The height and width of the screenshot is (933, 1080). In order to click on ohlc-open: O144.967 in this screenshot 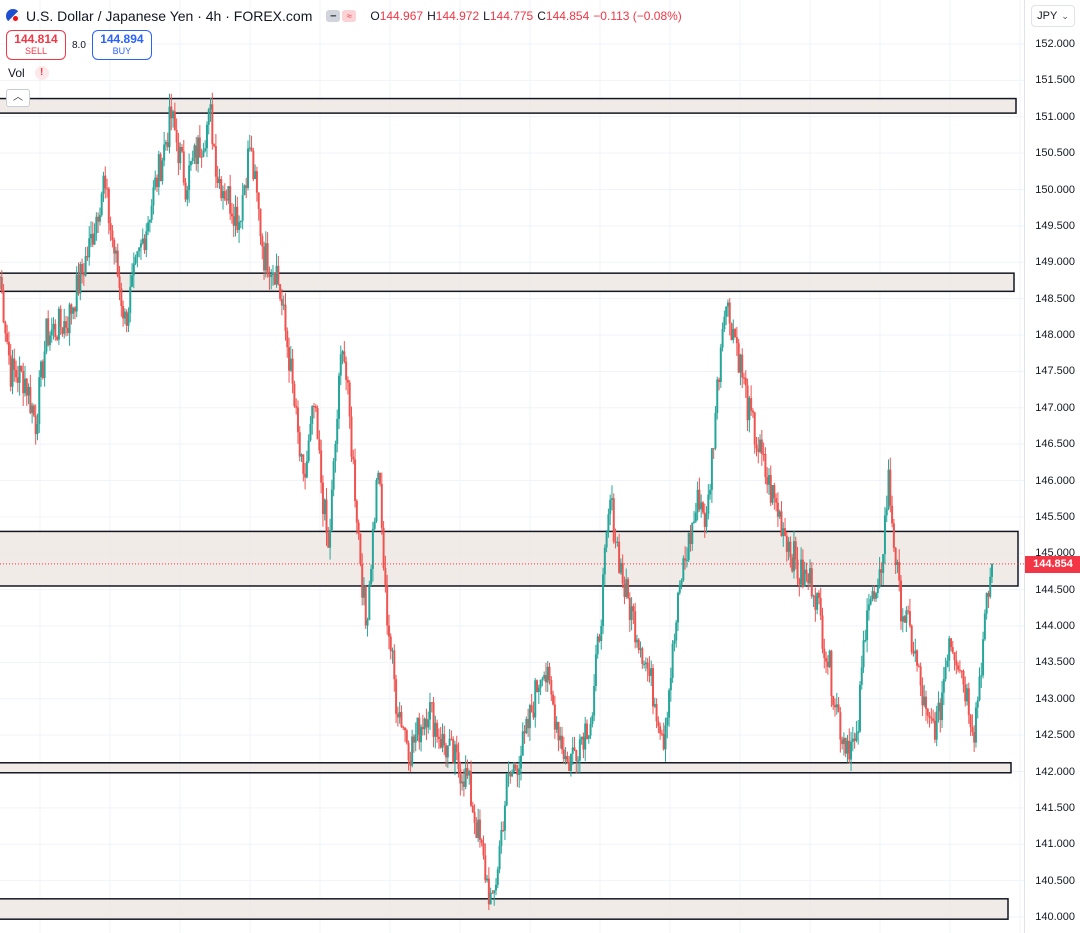, I will do `click(397, 16)`.